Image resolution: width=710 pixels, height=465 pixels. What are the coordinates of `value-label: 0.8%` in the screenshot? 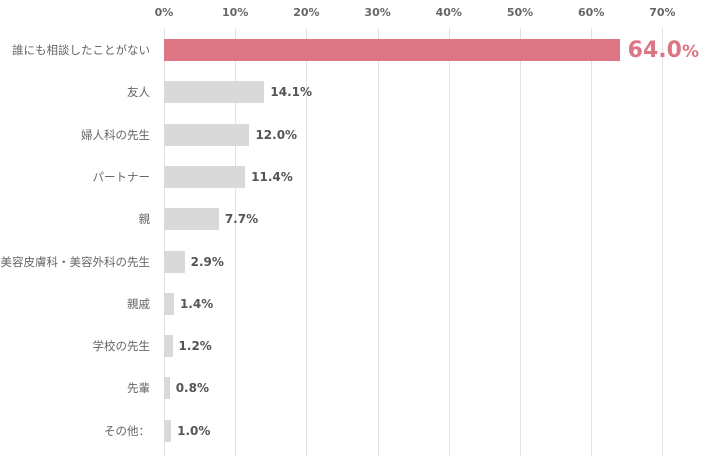 It's located at (192, 388).